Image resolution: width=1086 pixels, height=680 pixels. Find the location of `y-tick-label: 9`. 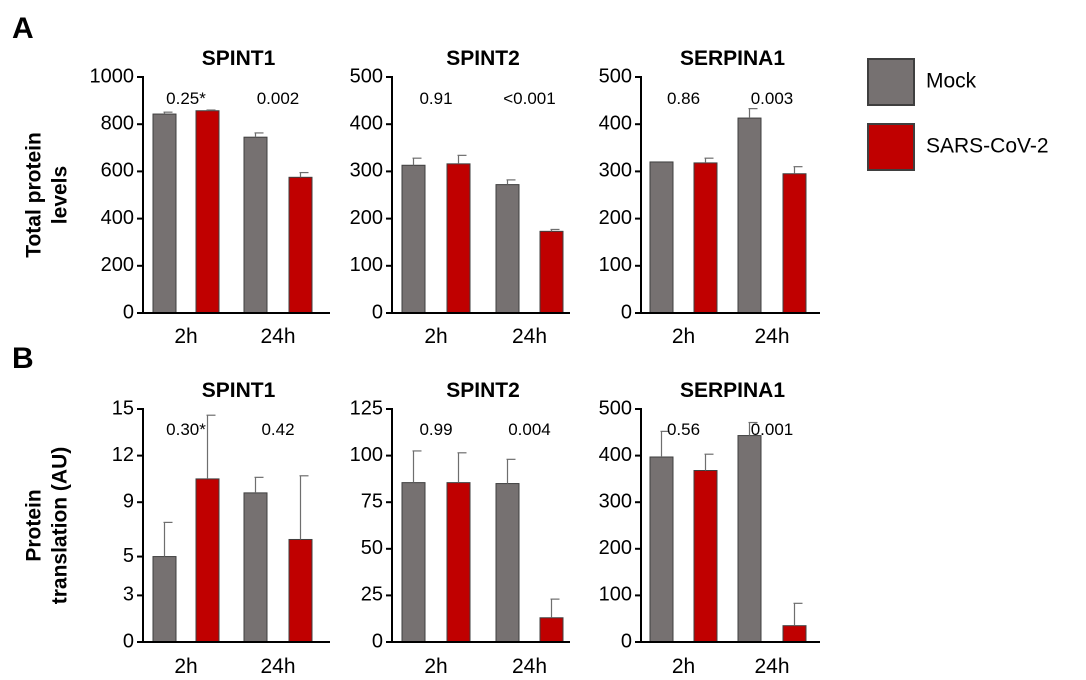

y-tick-label: 9 is located at coordinates (128, 501).